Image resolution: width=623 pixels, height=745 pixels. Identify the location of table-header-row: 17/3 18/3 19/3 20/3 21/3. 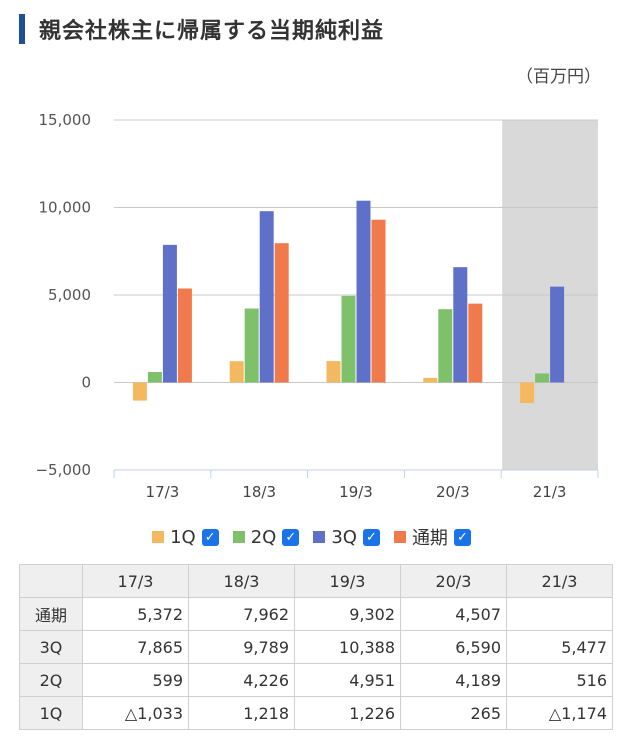
(316, 581).